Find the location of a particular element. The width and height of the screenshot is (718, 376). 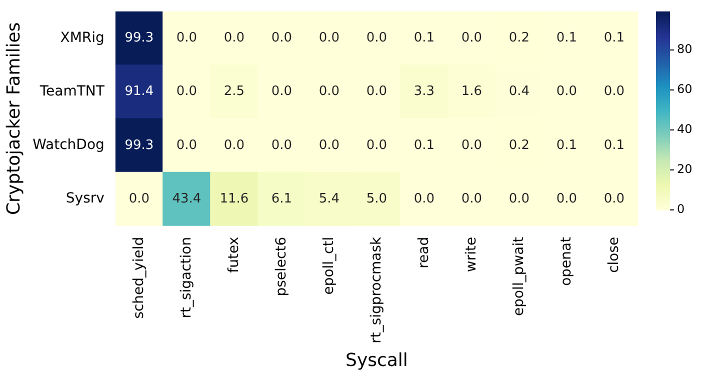

data-label: 0.4 is located at coordinates (519, 92).